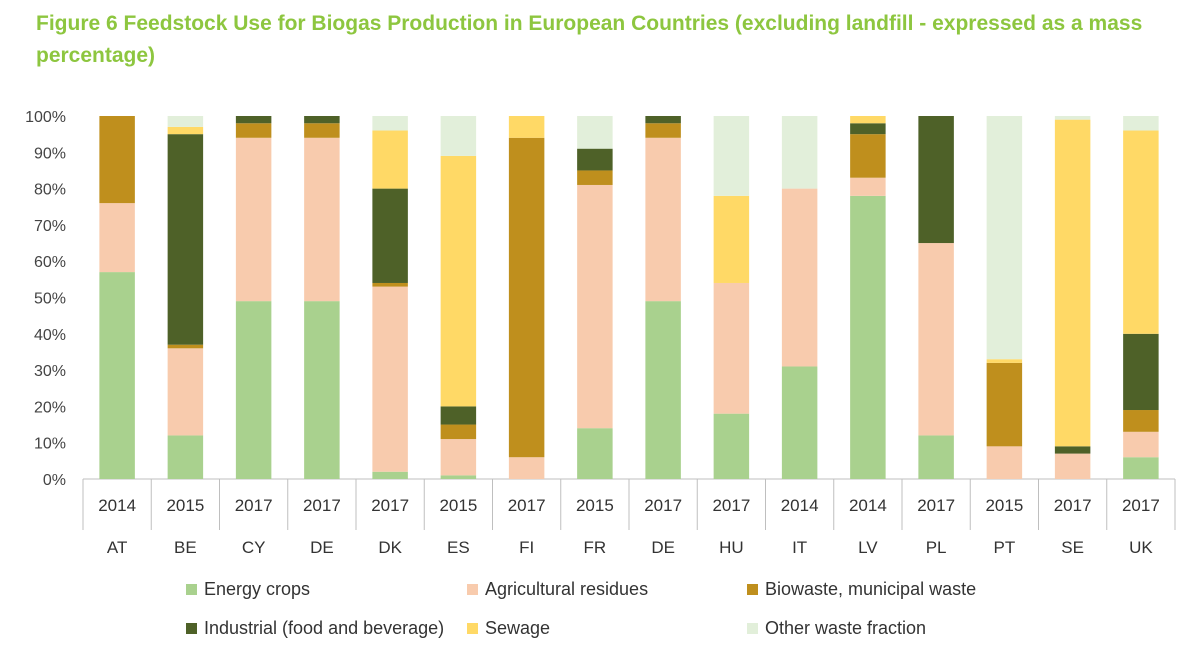 The height and width of the screenshot is (655, 1200). I want to click on y-tick-label: 20%, so click(50, 407).